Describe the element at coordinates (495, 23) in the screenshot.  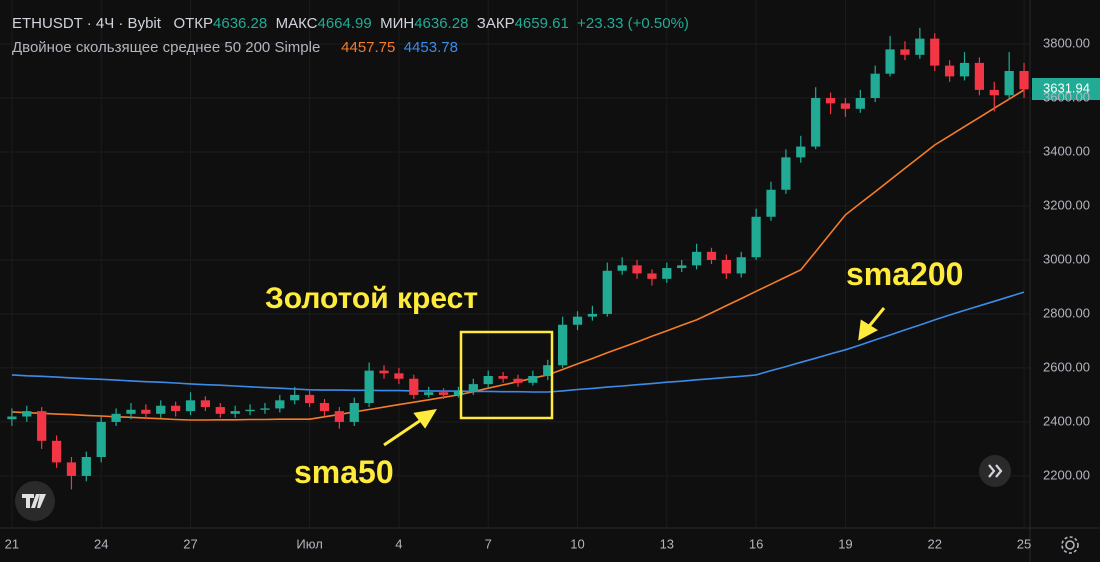
I see `ohlc-label: ЗАКР` at that location.